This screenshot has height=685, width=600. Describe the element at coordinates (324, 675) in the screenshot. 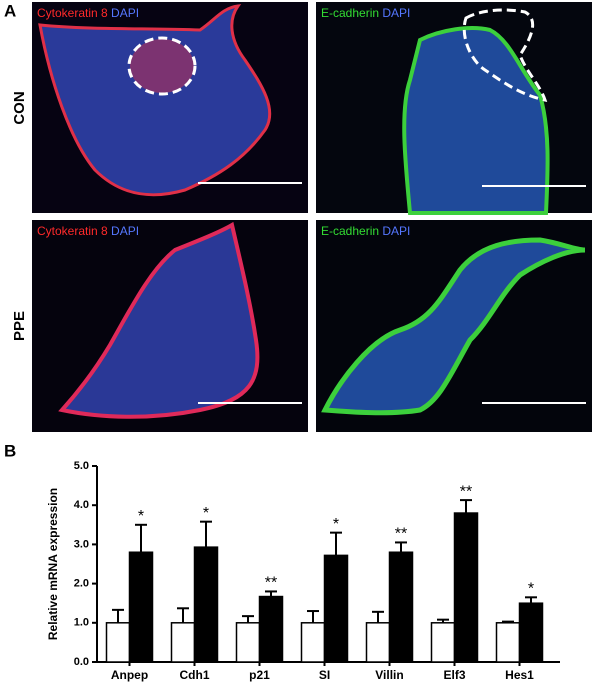

I see `x-tick-label: SI` at that location.